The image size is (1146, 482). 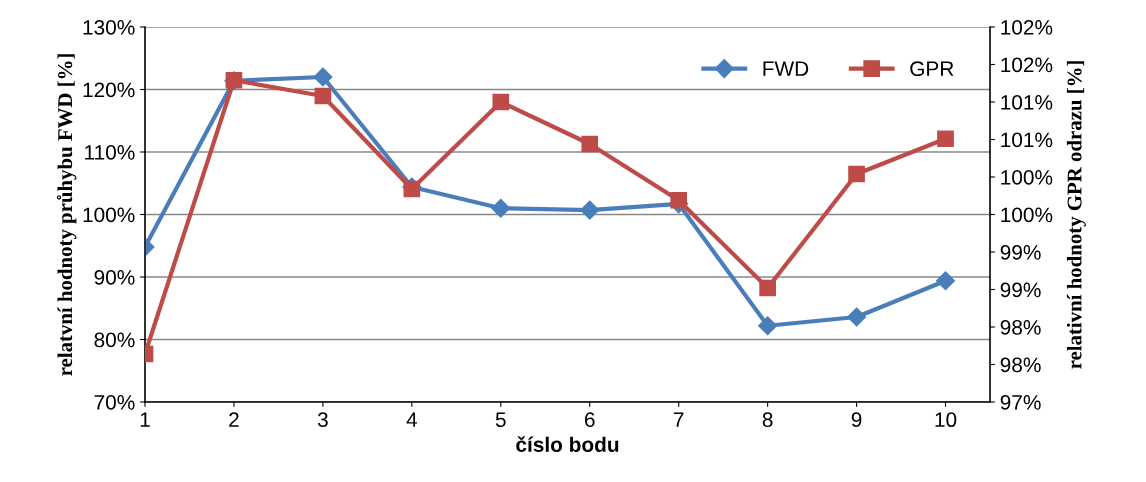 I want to click on x-tick-label: 4, so click(x=412, y=419).